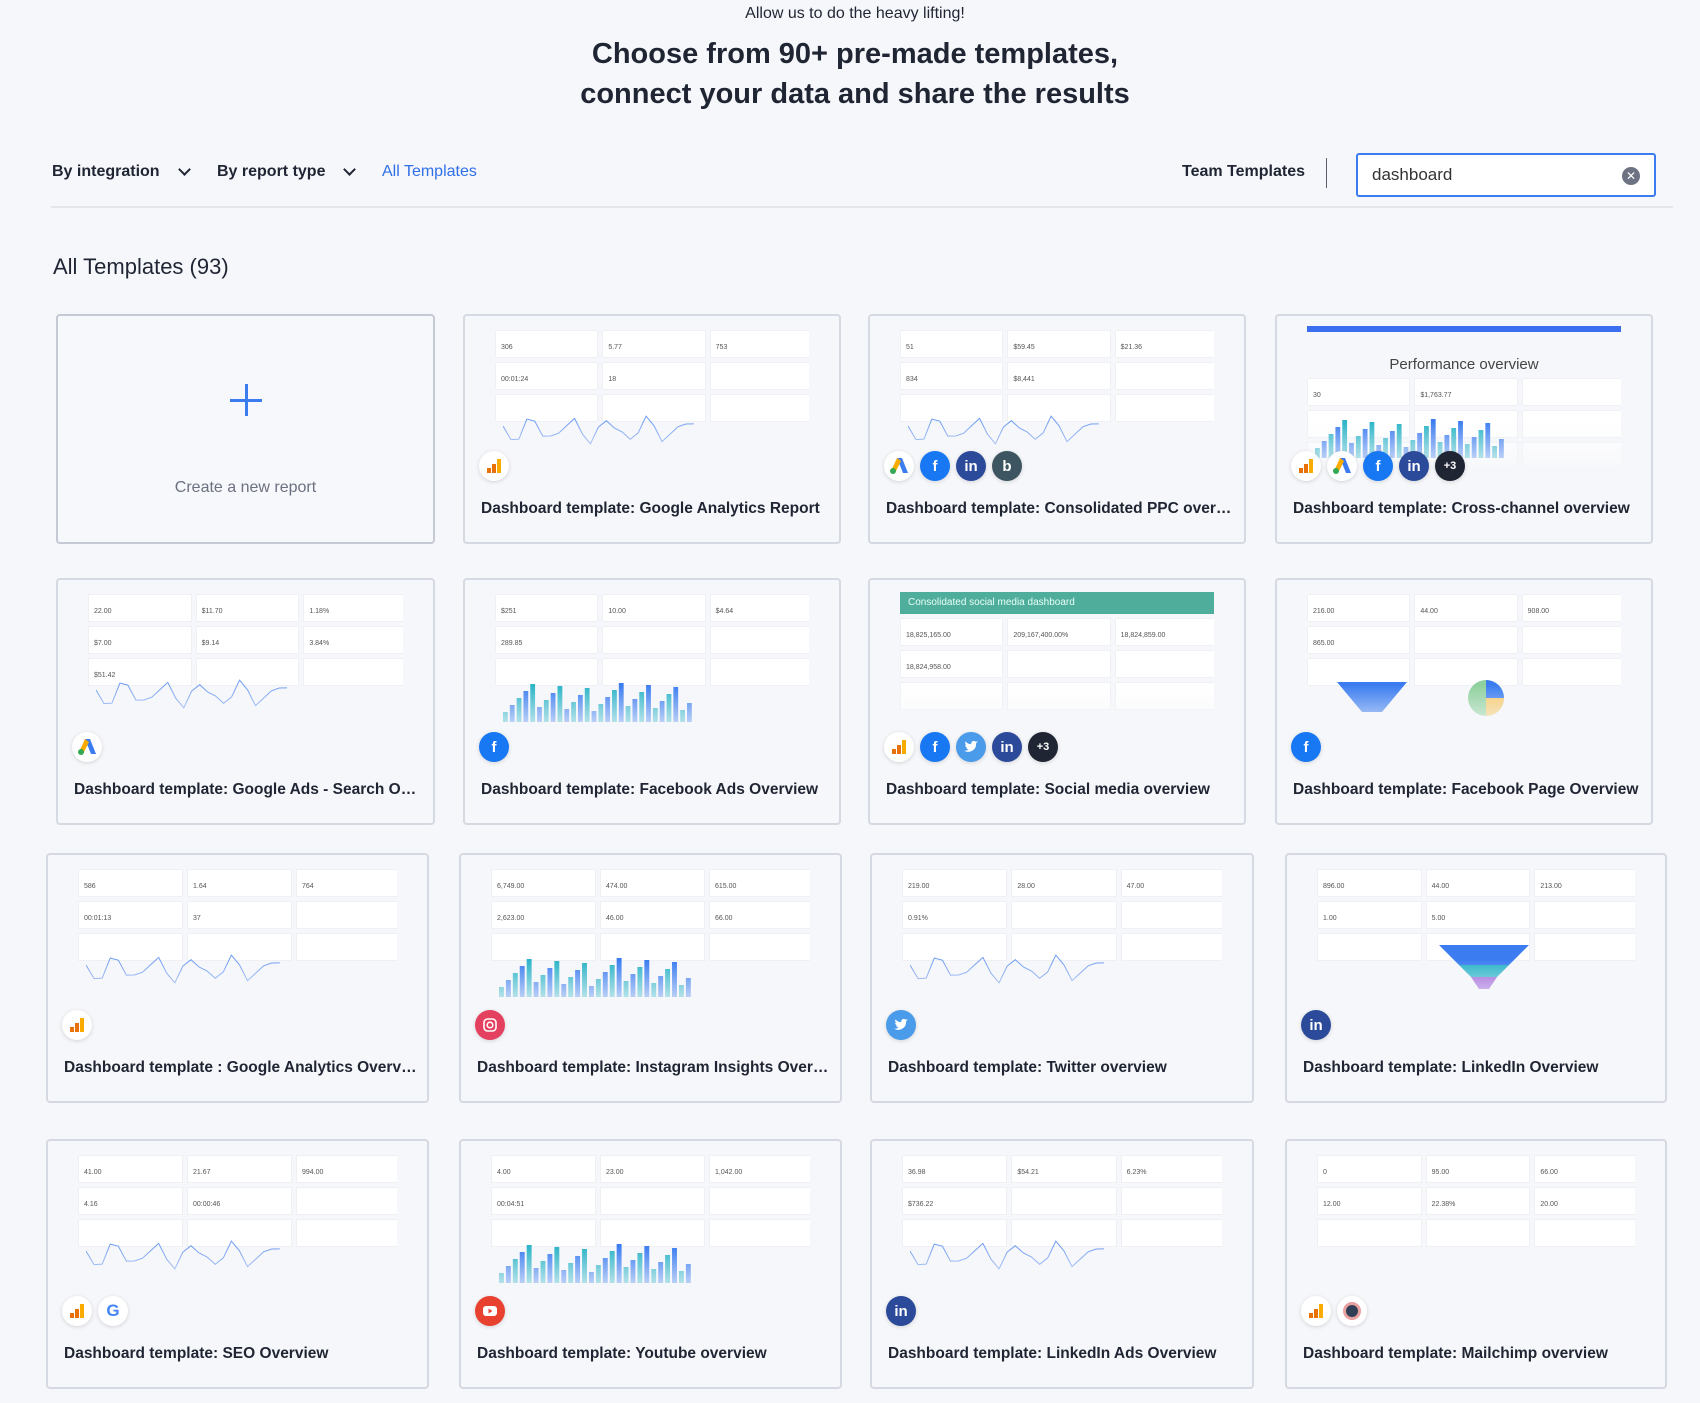 The image size is (1700, 1403). Describe the element at coordinates (724, 918) in the screenshot. I see `preview-value: 66.00` at that location.